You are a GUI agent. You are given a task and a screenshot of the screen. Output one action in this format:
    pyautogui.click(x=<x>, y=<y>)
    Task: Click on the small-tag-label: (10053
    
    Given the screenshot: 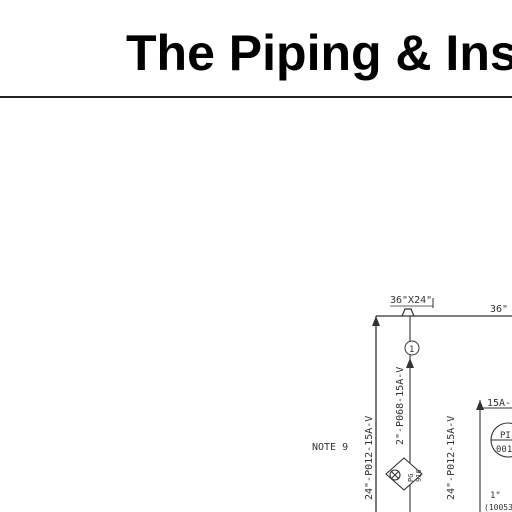 What is the action you would take?
    pyautogui.click(x=498, y=507)
    